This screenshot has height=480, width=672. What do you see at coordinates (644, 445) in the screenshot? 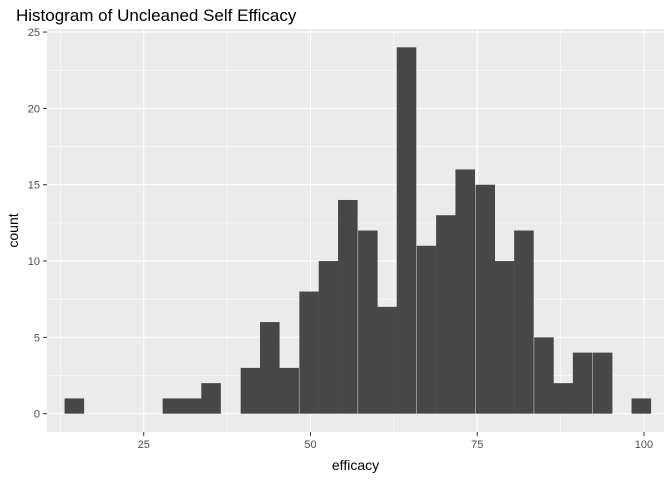
I see `x-tick-label: 100` at bounding box center [644, 445].